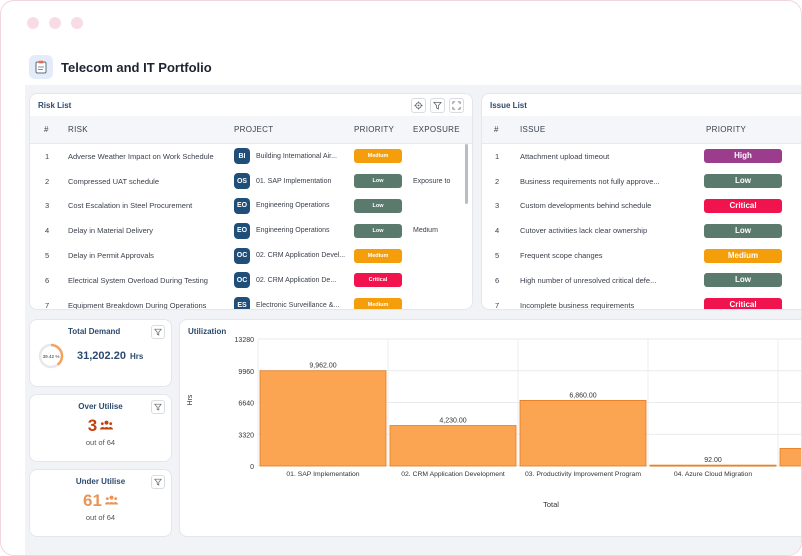  What do you see at coordinates (47, 206) in the screenshot?
I see `row-number: 3` at bounding box center [47, 206].